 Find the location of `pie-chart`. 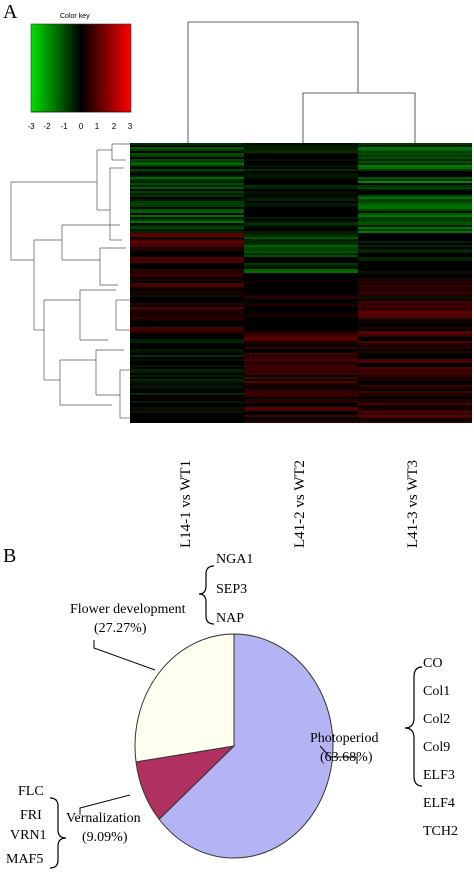

pie-chart is located at coordinates (234, 746).